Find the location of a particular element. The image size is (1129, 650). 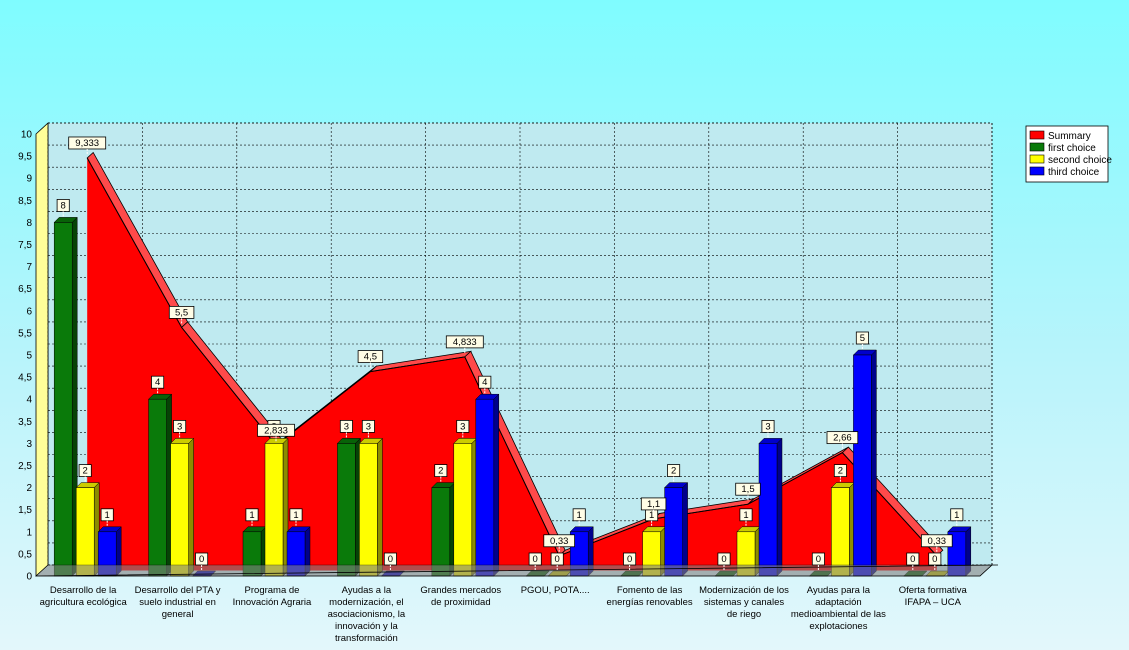

y-tick-label: 2 is located at coordinates (29, 488).